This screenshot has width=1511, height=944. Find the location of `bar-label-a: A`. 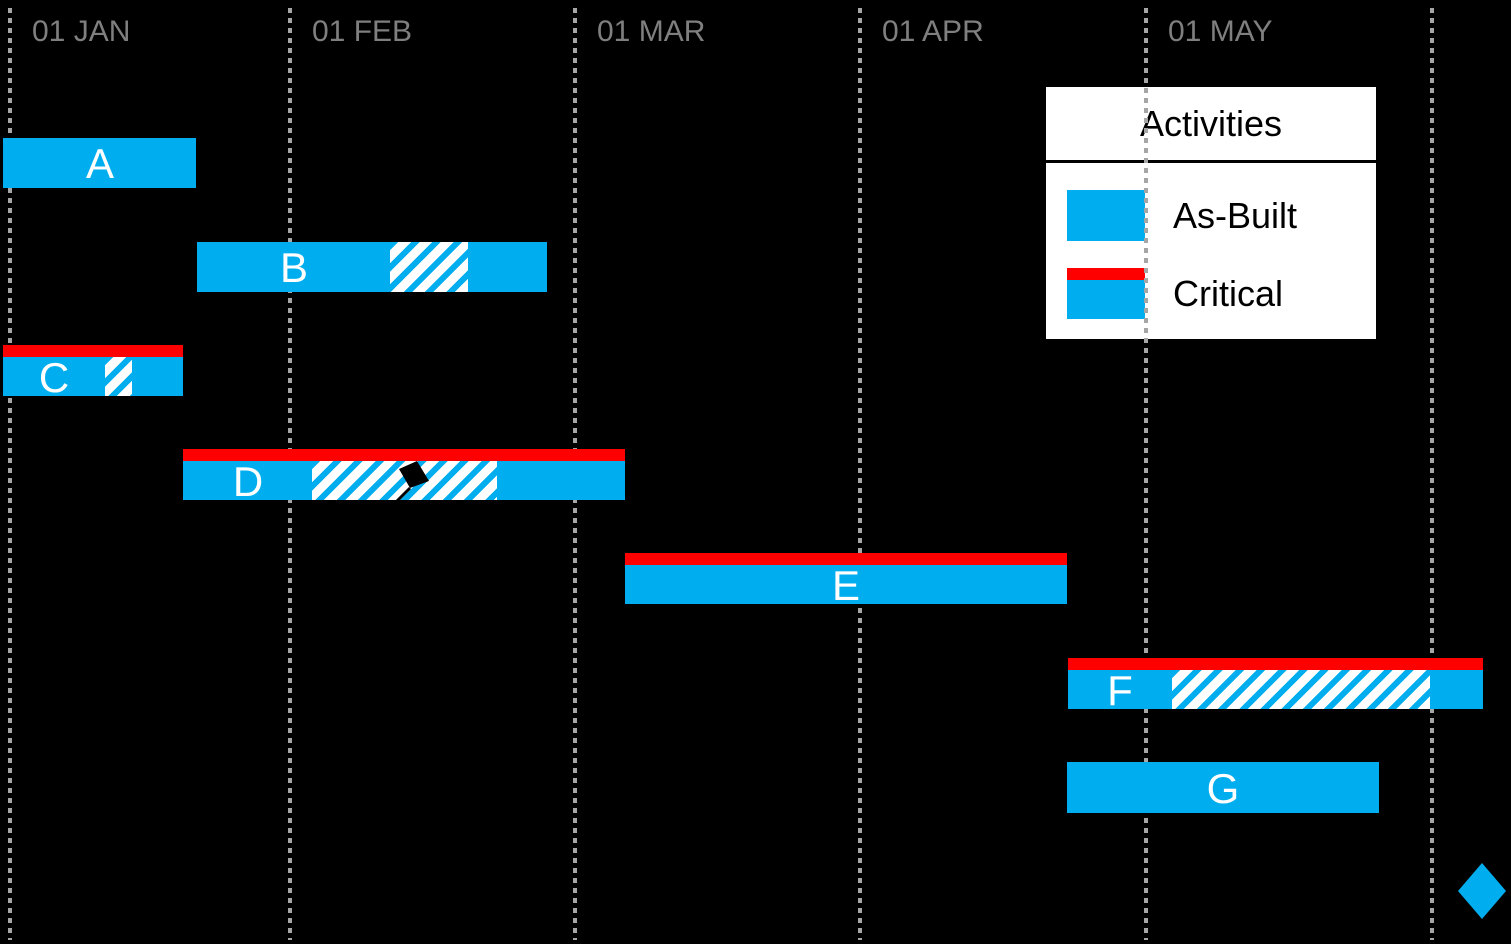

bar-label-a: A is located at coordinates (100, 163).